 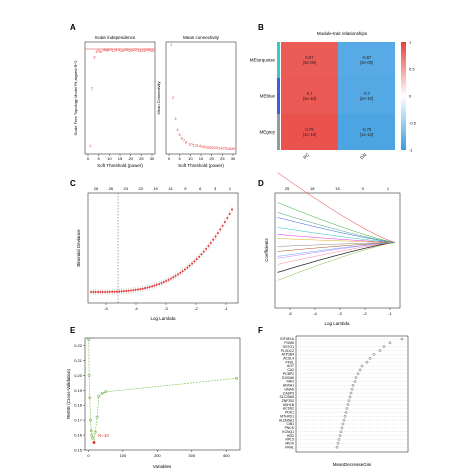 I want to click on panel-a-left-xtick-label: 30, so click(x=152, y=158).